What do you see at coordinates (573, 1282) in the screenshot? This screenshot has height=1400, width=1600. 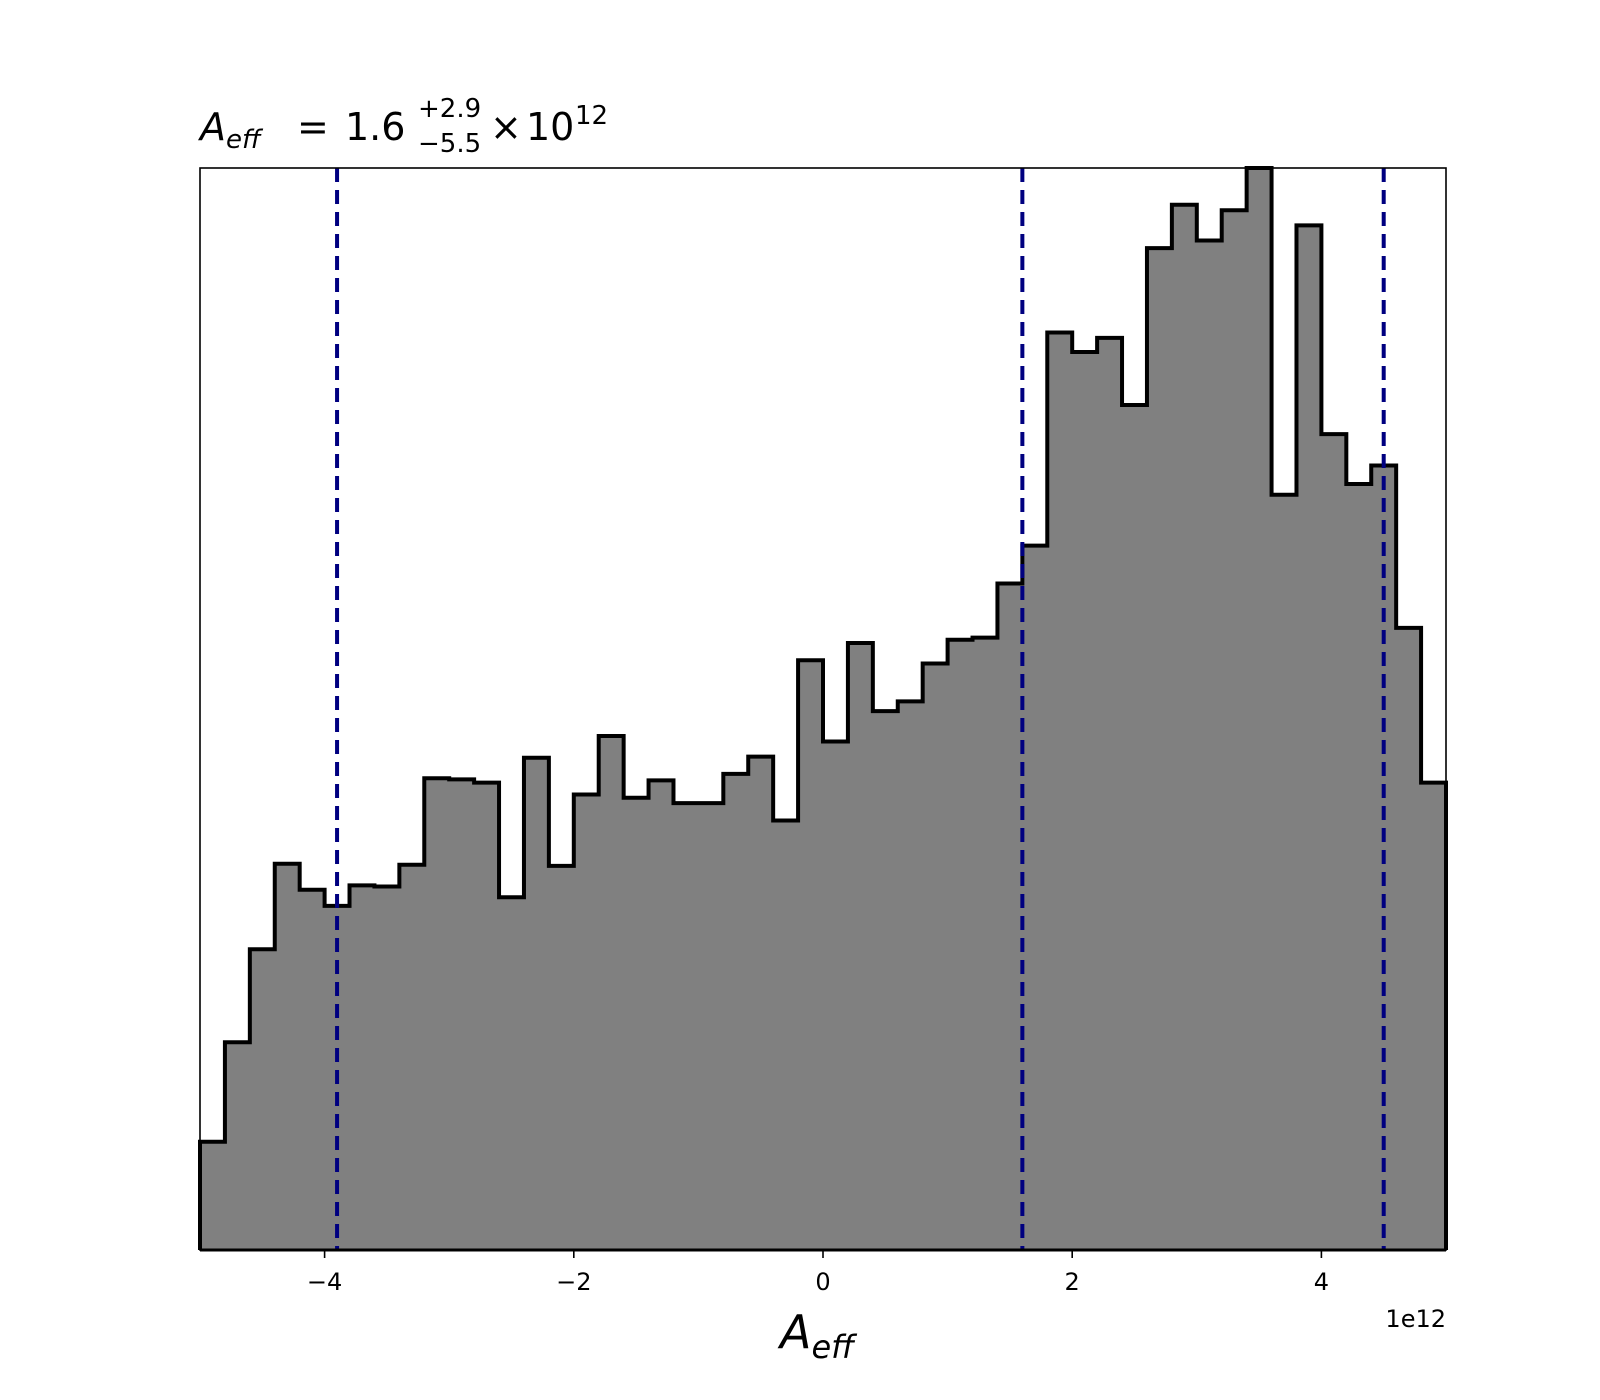 I see `x-tick-label: −2` at bounding box center [573, 1282].